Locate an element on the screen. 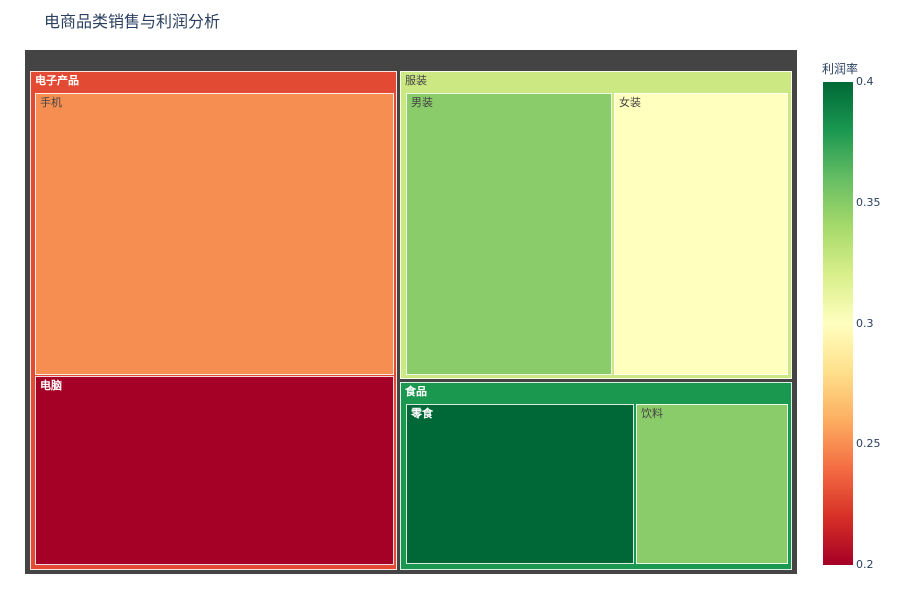 This screenshot has height=600, width=900. treemap-category-2-label: 食品 is located at coordinates (416, 391).